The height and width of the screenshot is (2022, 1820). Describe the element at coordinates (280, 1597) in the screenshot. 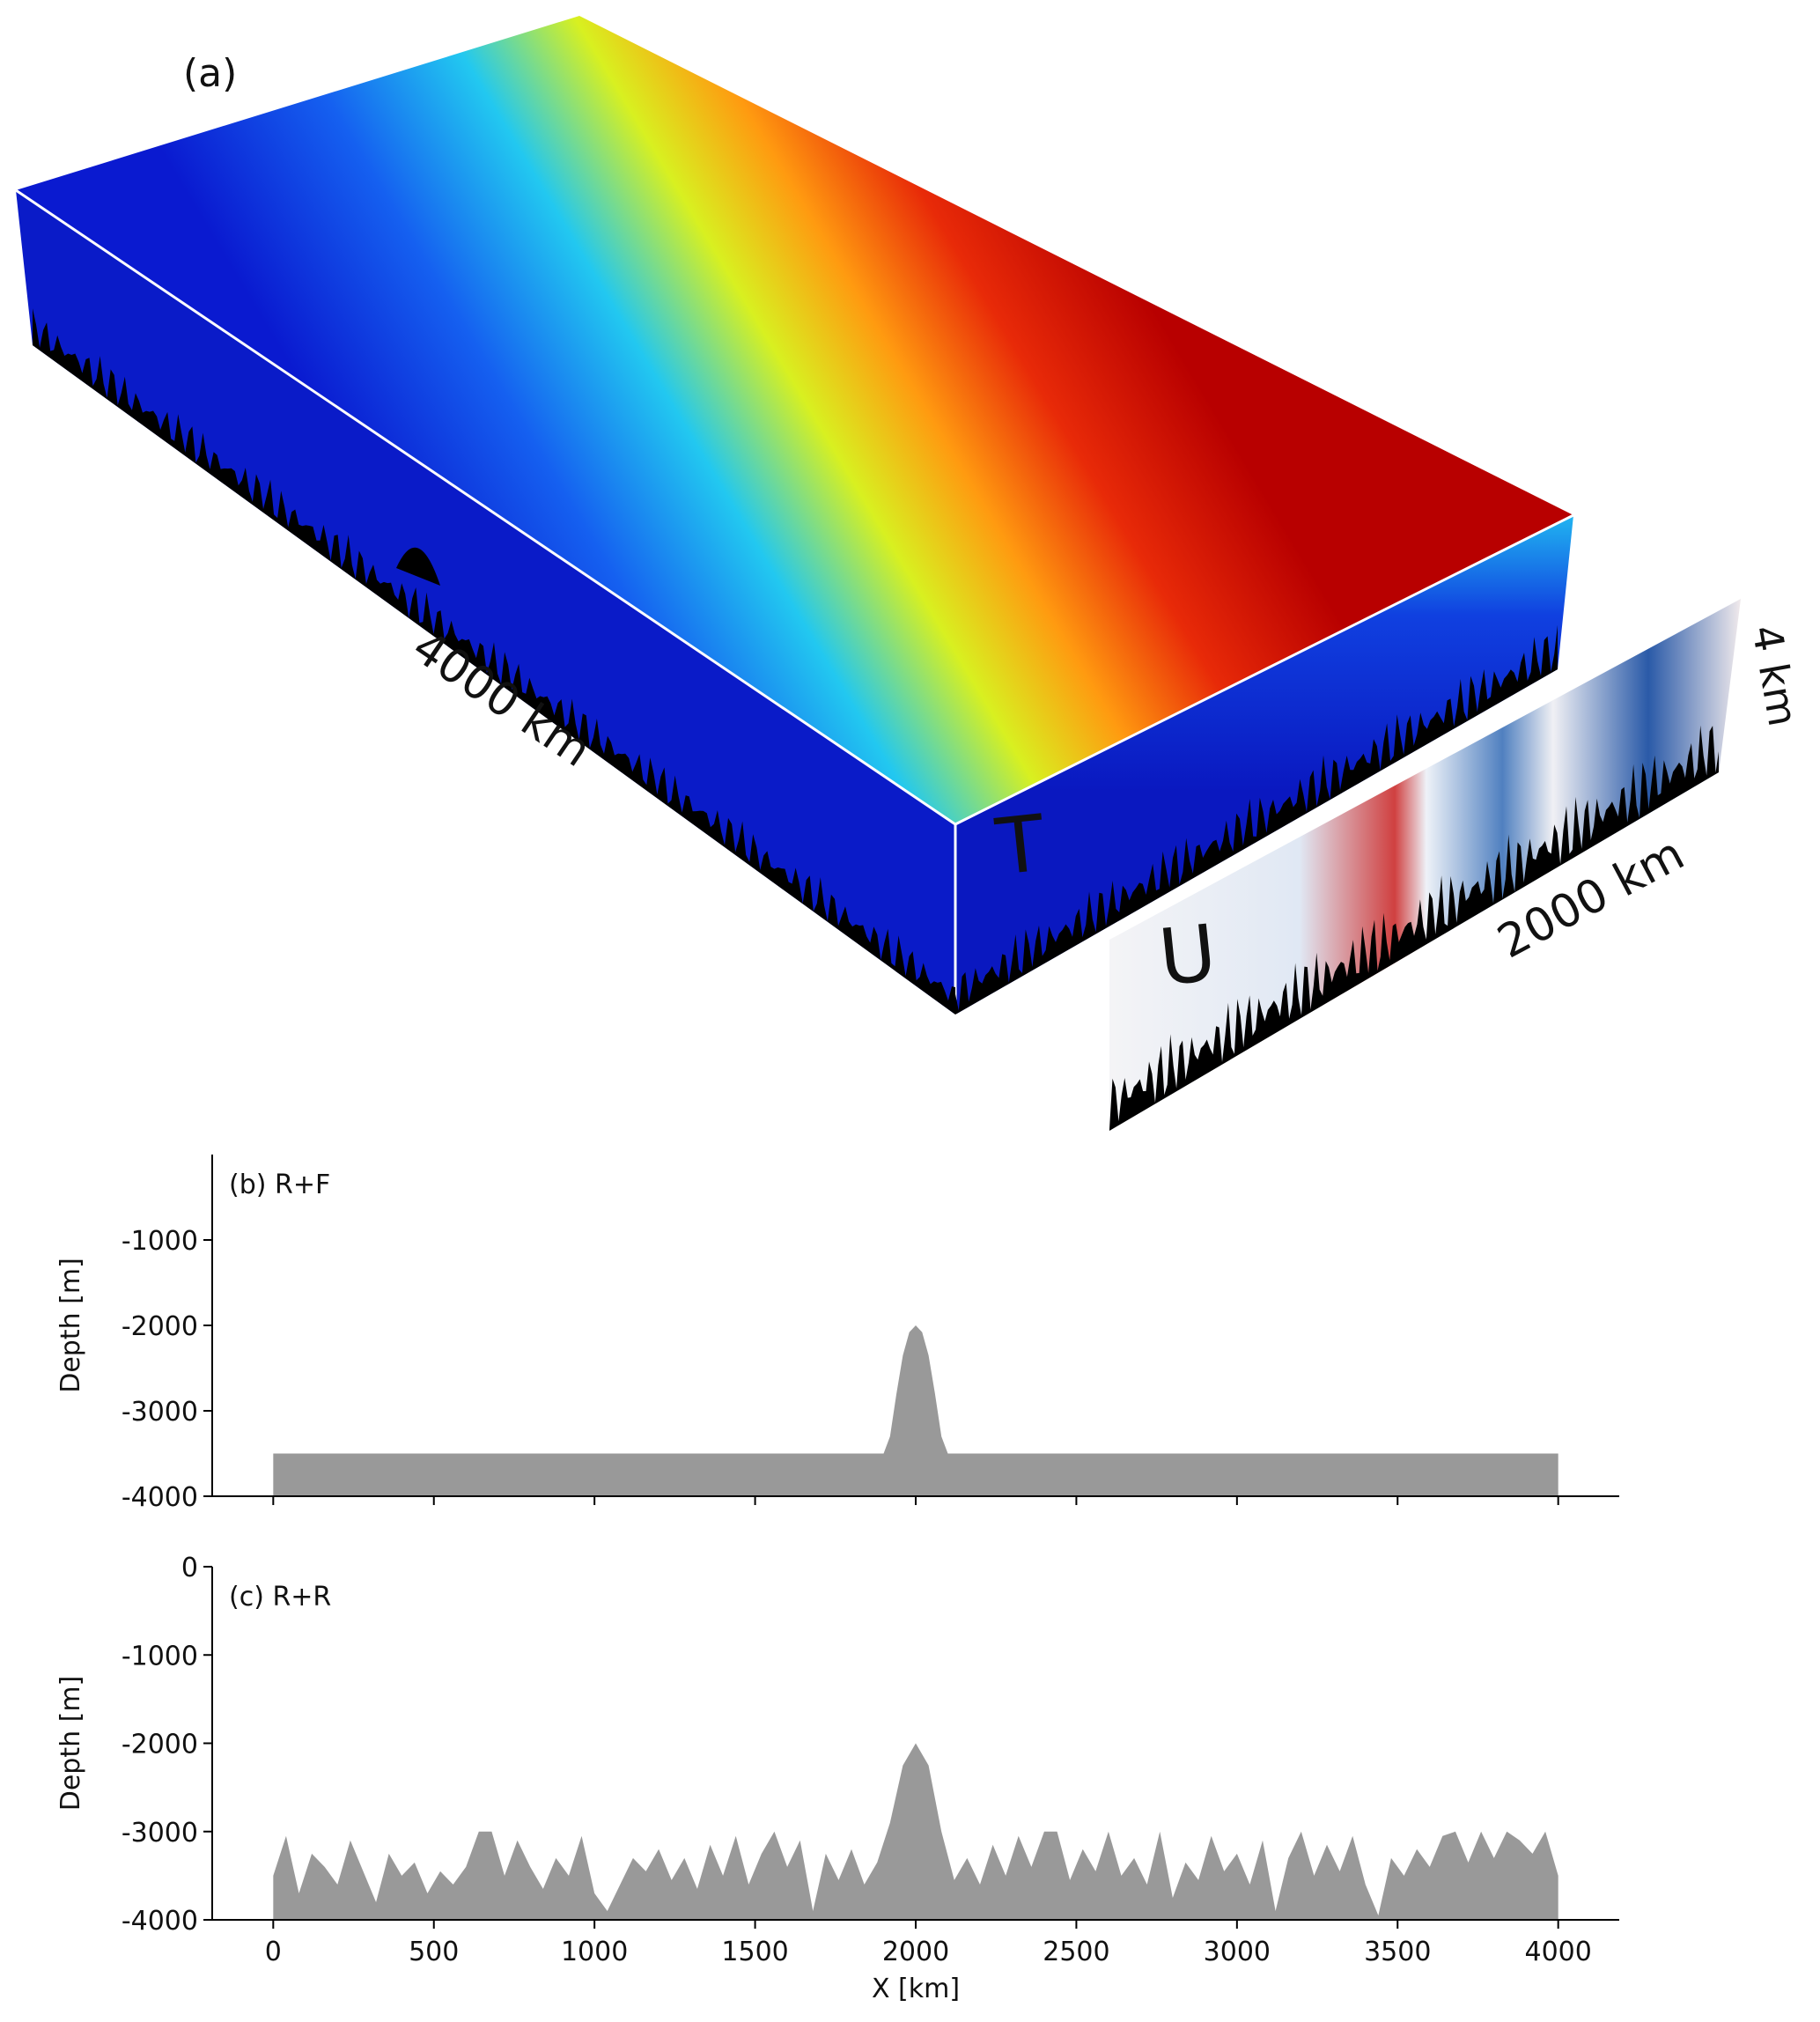

I see `panel-title: (c) R+R` at that location.